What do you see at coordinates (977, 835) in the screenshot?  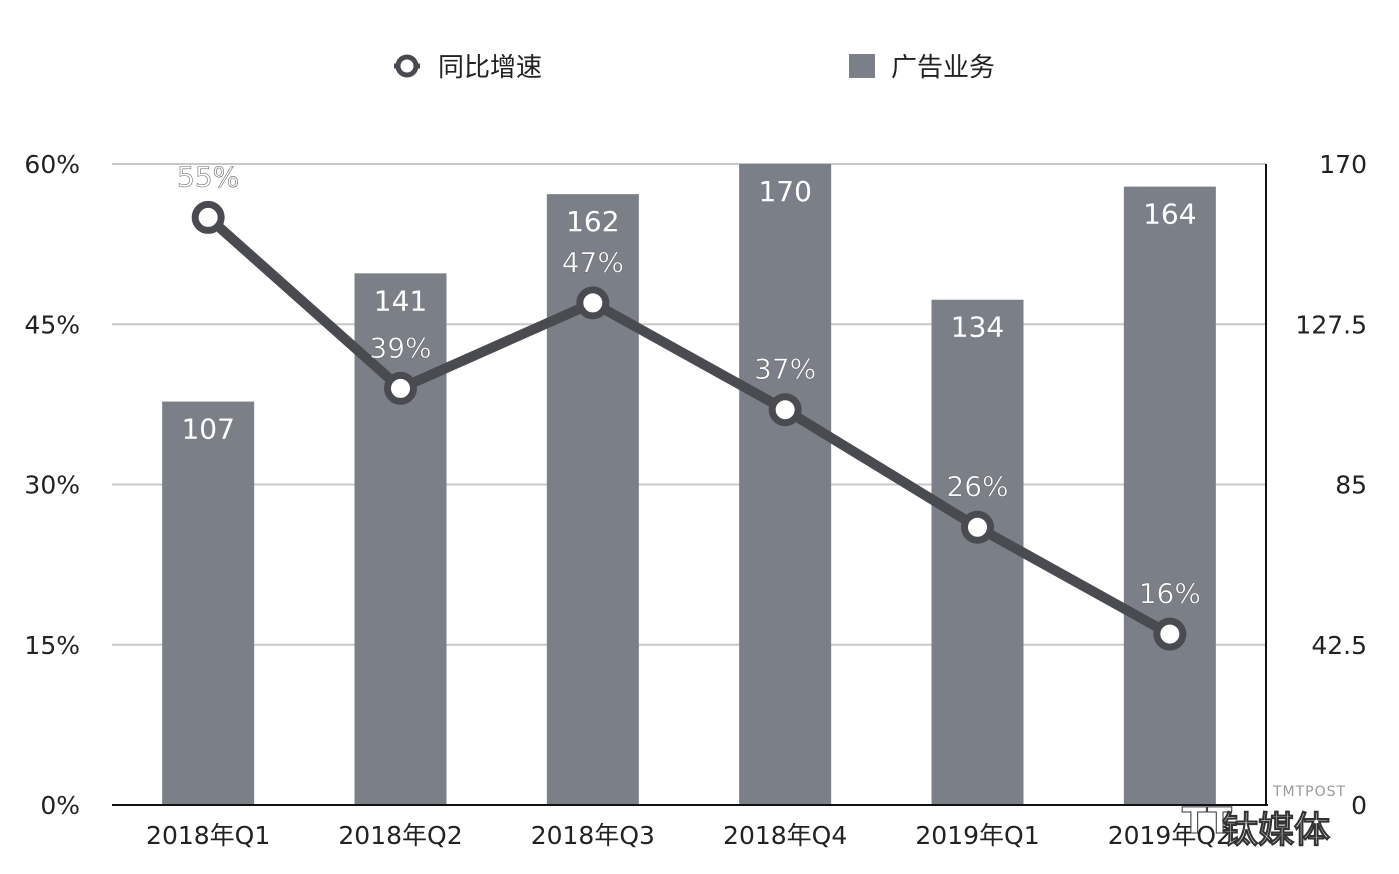 I see `x-tick-label: 2019年Q1` at bounding box center [977, 835].